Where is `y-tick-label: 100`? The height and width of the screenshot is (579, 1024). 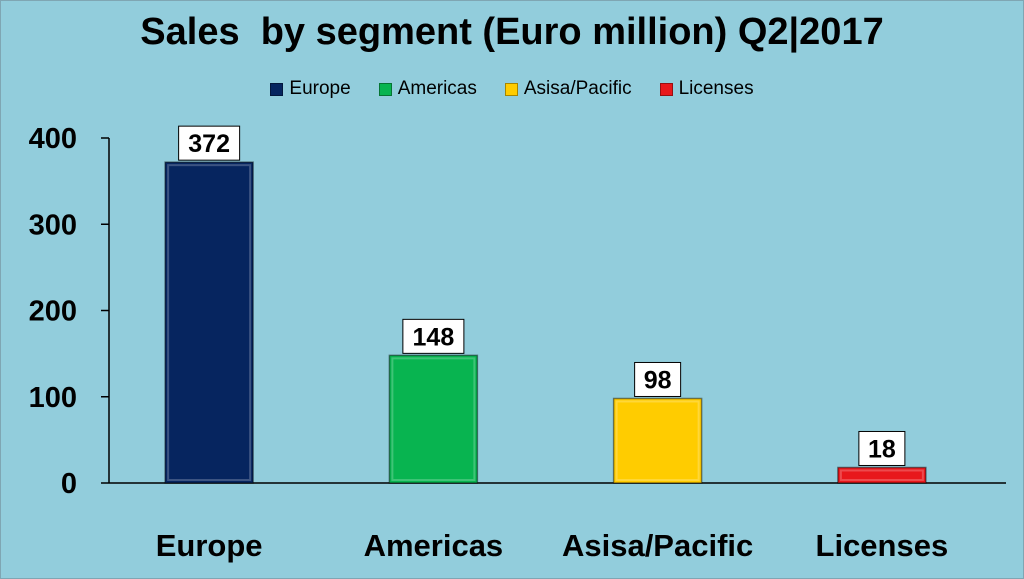
y-tick-label: 100 is located at coordinates (53, 398).